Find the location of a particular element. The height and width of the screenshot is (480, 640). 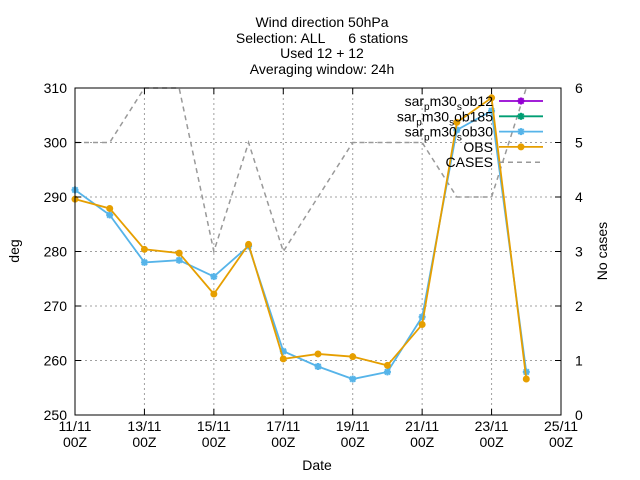

title-line-2: Selection: ALL 6 stations is located at coordinates (322, 38).